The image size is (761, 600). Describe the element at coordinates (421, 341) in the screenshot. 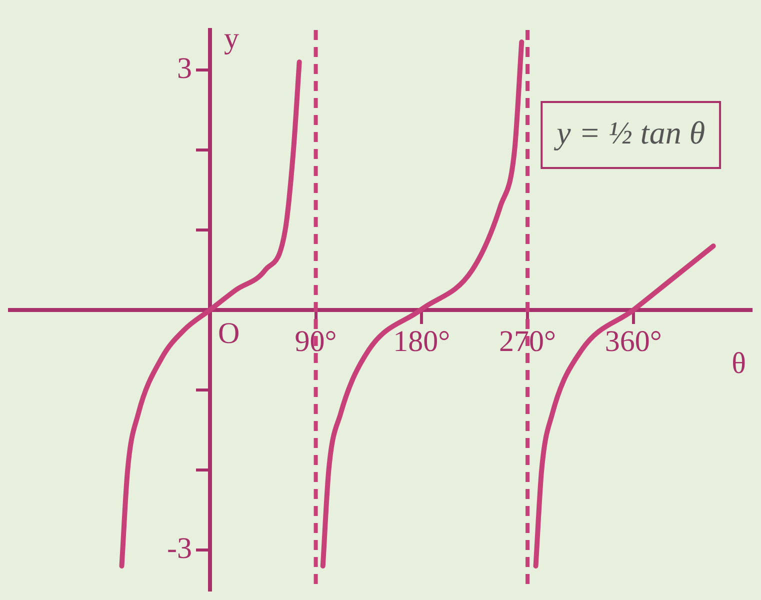

I see `x-tick-label: 180°` at that location.